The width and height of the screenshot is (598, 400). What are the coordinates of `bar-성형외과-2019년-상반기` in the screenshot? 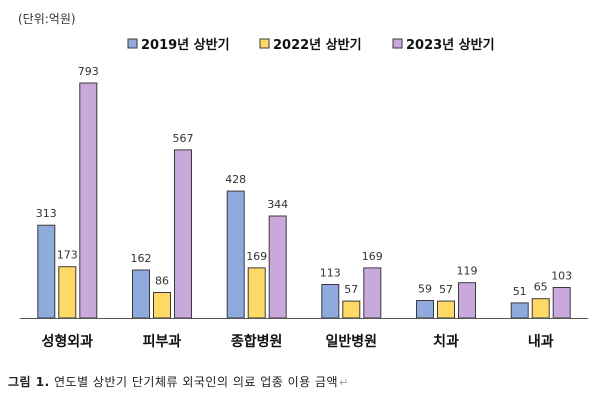 It's located at (46, 271).